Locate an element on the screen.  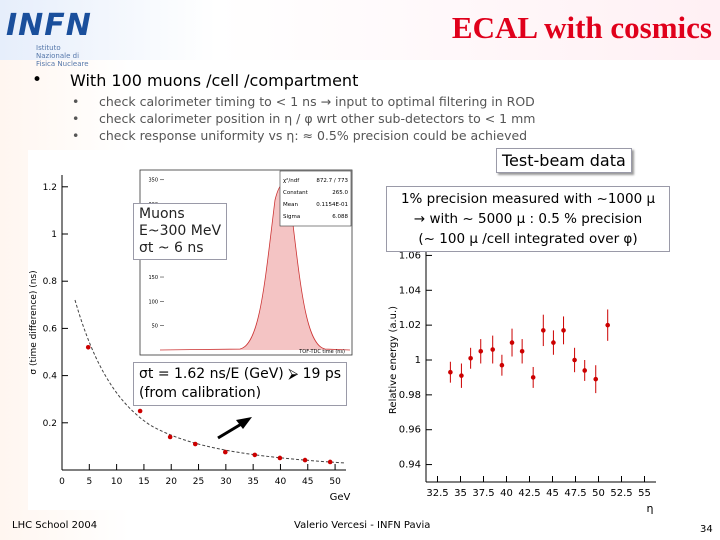
note-line: → with ~ 5000 μ : 0.5 % precision is located at coordinates (528, 219).